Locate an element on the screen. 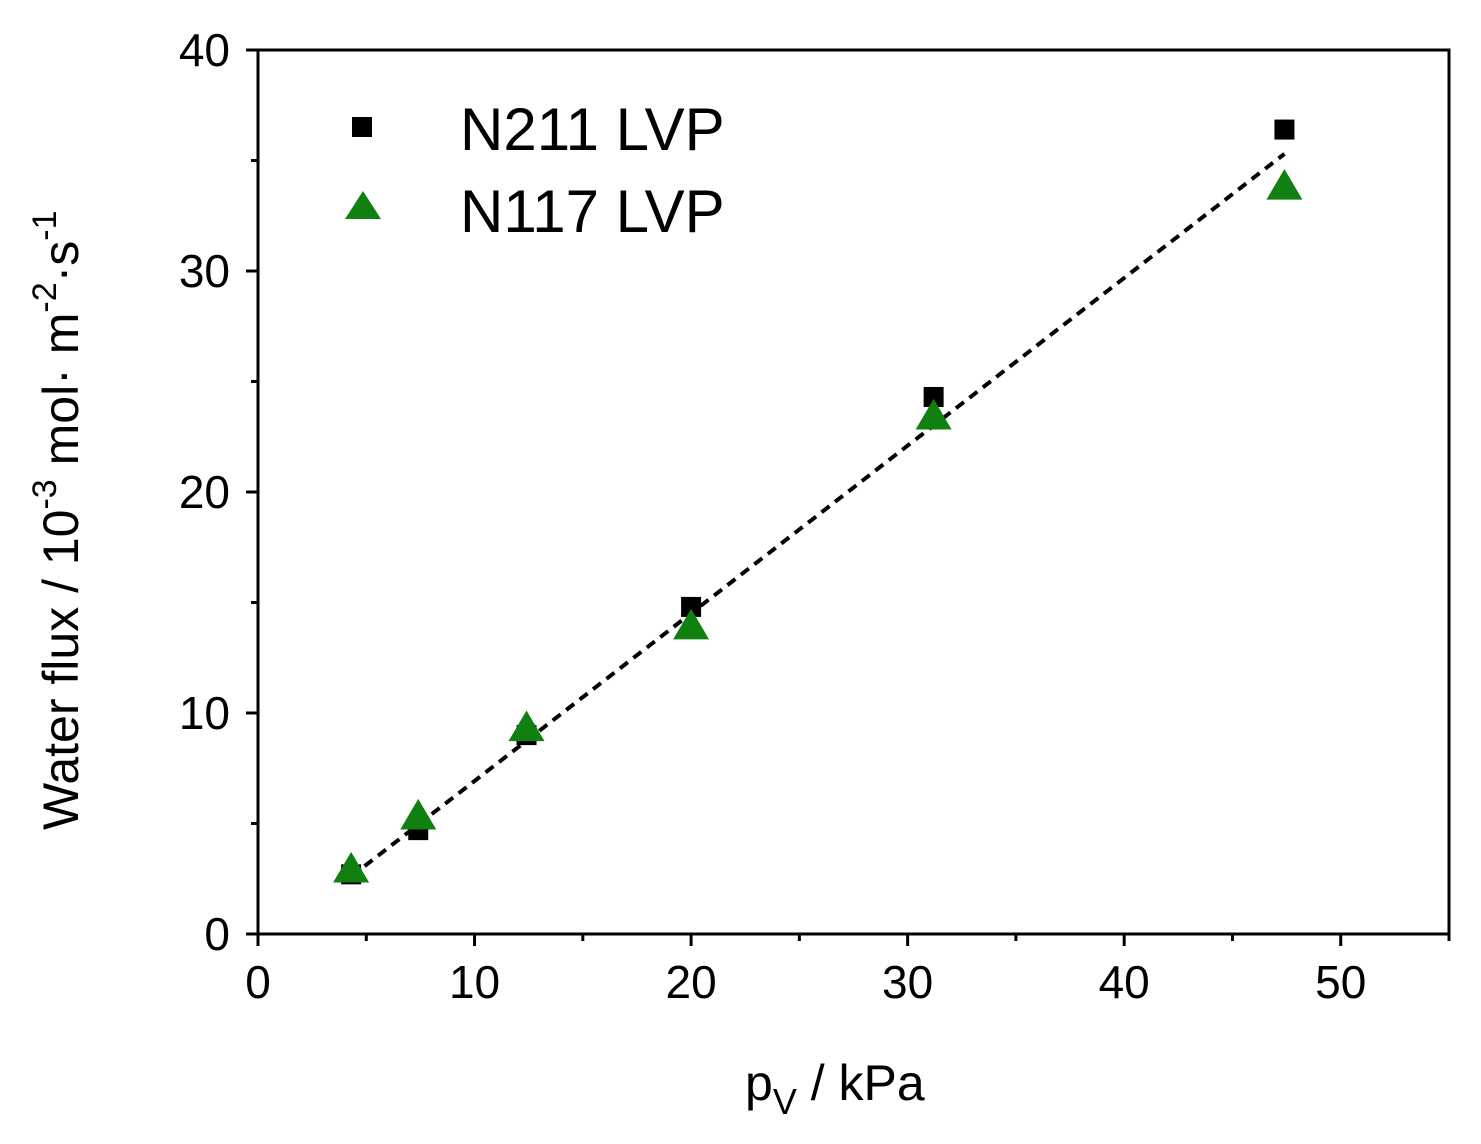 This screenshot has width=1481, height=1144. legend-label-n211: N211 LVP is located at coordinates (592, 129).